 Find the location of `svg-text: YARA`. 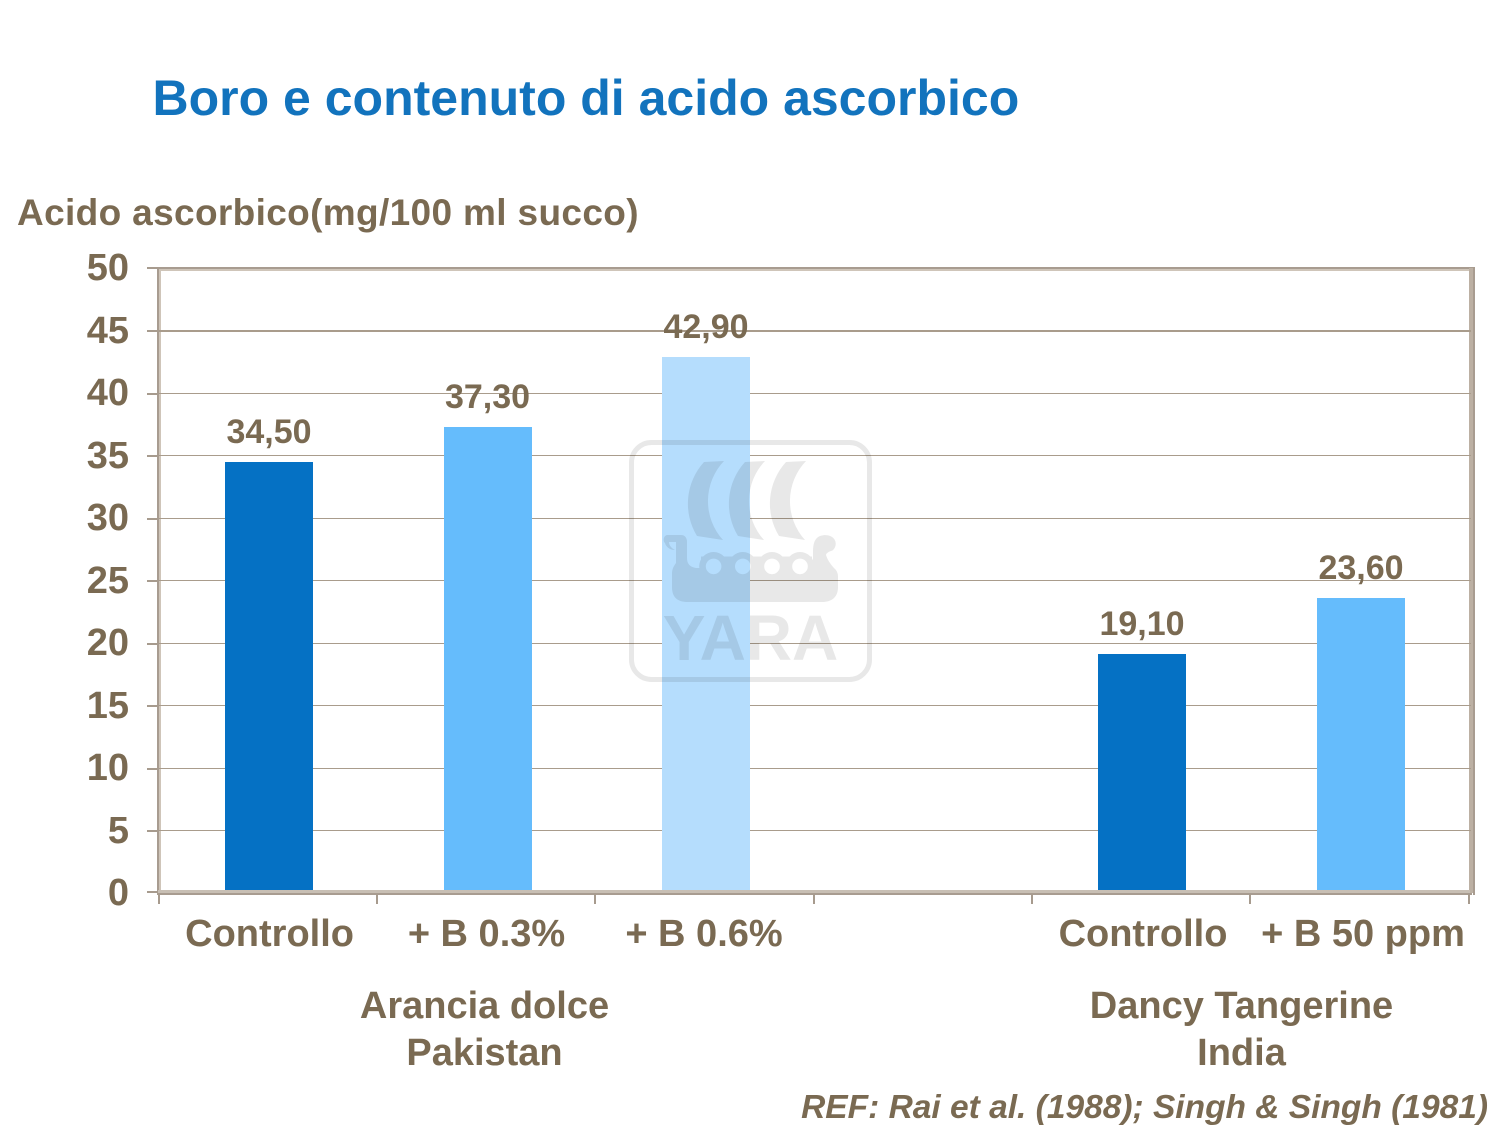

svg-text: YARA is located at coordinates (750, 638).